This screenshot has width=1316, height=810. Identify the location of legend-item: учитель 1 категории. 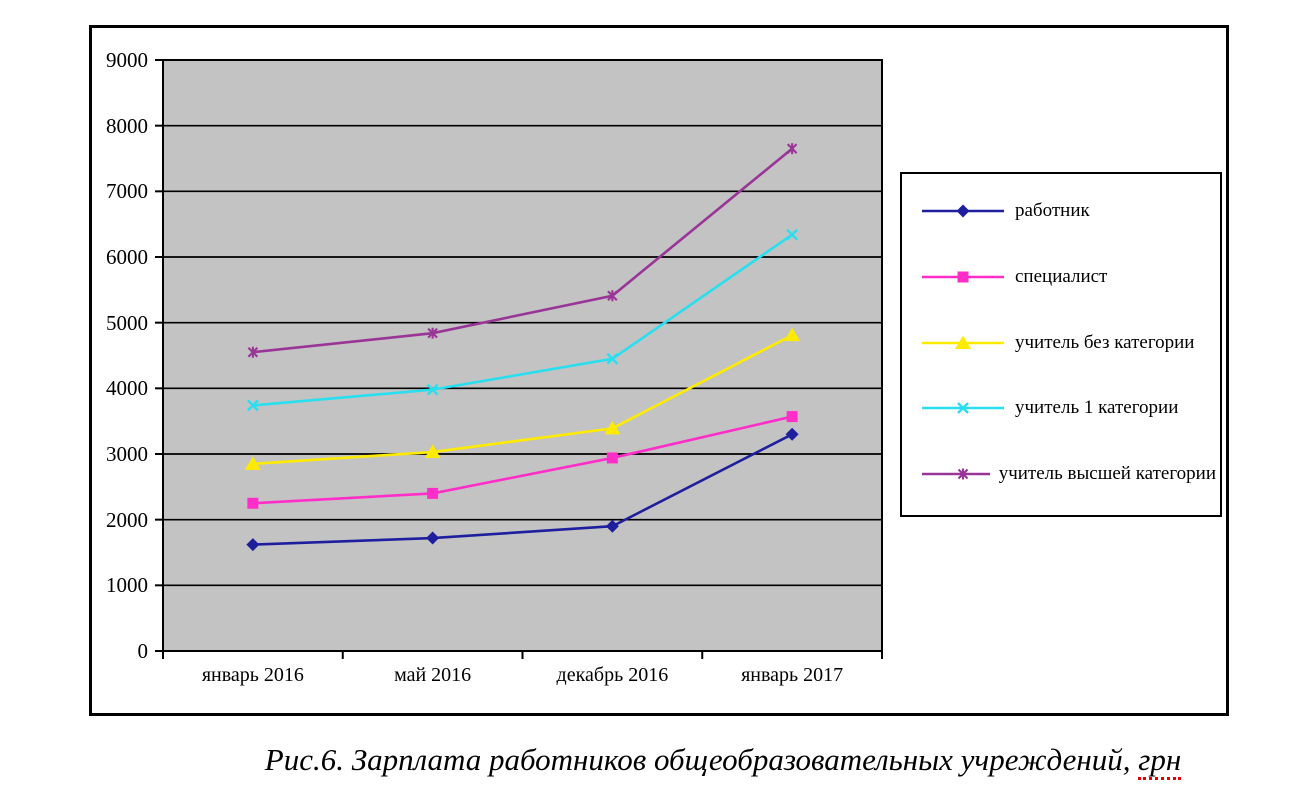
(1068, 408).